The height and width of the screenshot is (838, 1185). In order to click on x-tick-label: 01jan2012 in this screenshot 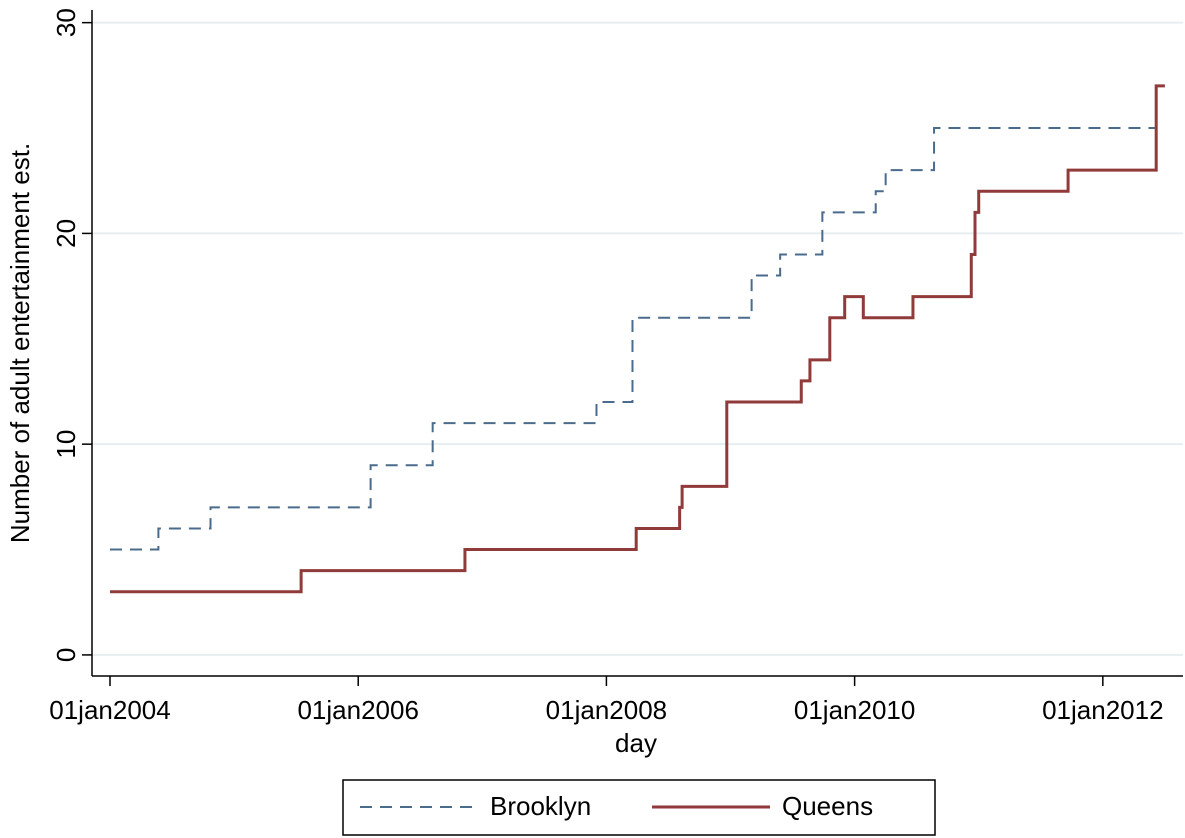, I will do `click(1102, 710)`.